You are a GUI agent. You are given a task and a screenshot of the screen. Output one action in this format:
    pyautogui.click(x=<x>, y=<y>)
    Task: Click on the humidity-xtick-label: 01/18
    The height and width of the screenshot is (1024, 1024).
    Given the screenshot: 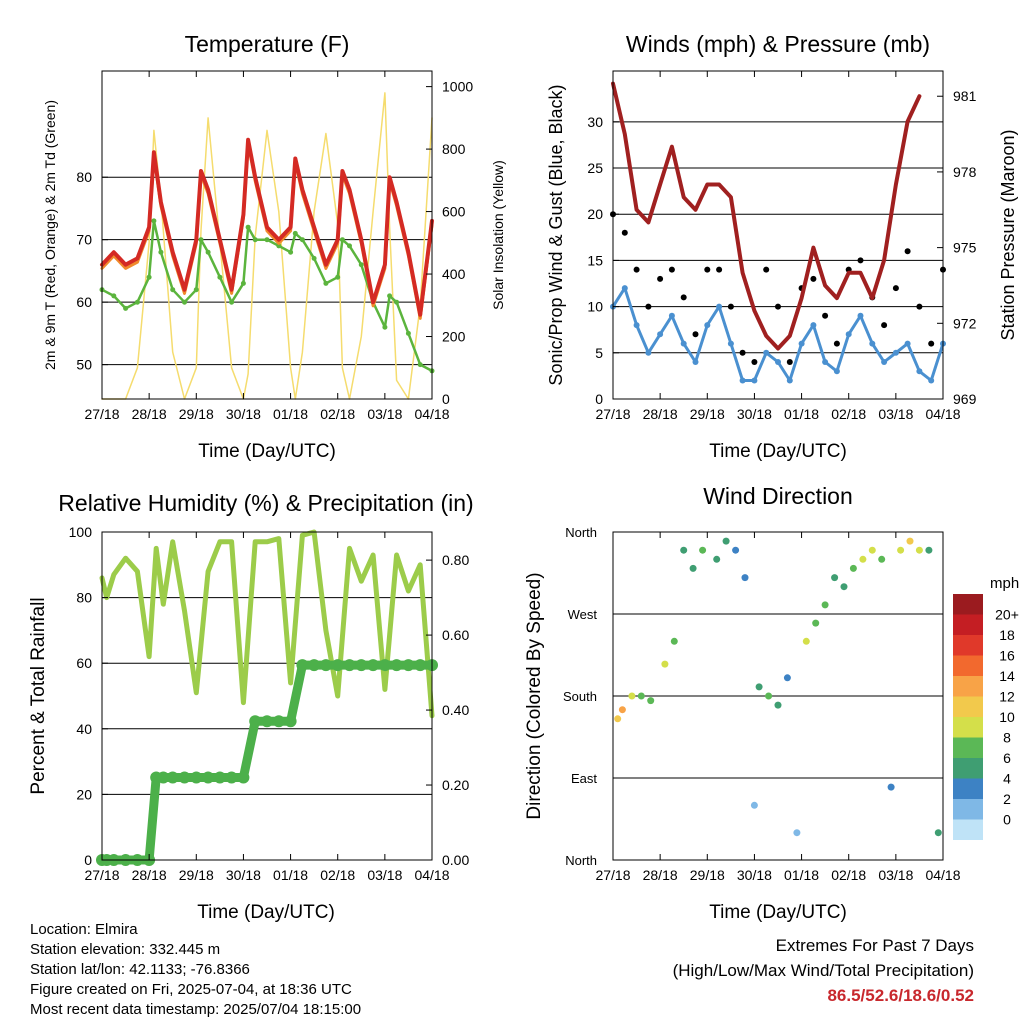 What is the action you would take?
    pyautogui.click(x=290, y=875)
    